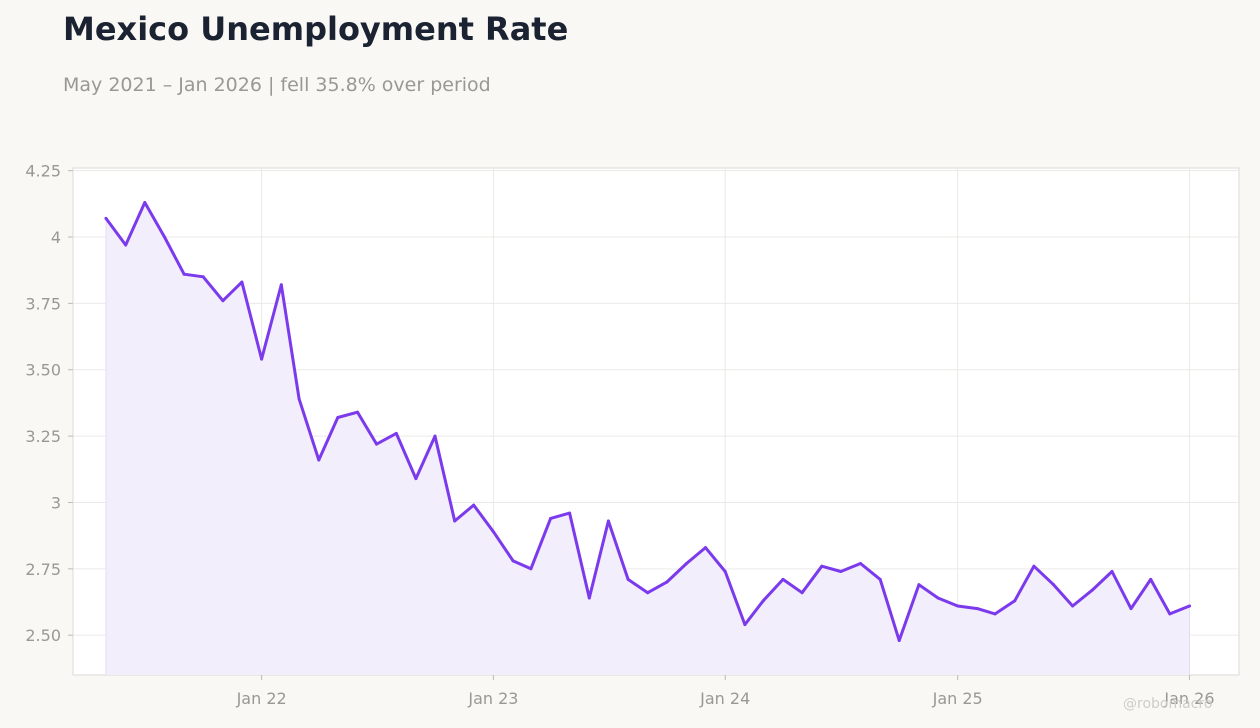 This screenshot has height=728, width=1260. What do you see at coordinates (43, 635) in the screenshot?
I see `y-tick-label: 2.50` at bounding box center [43, 635].